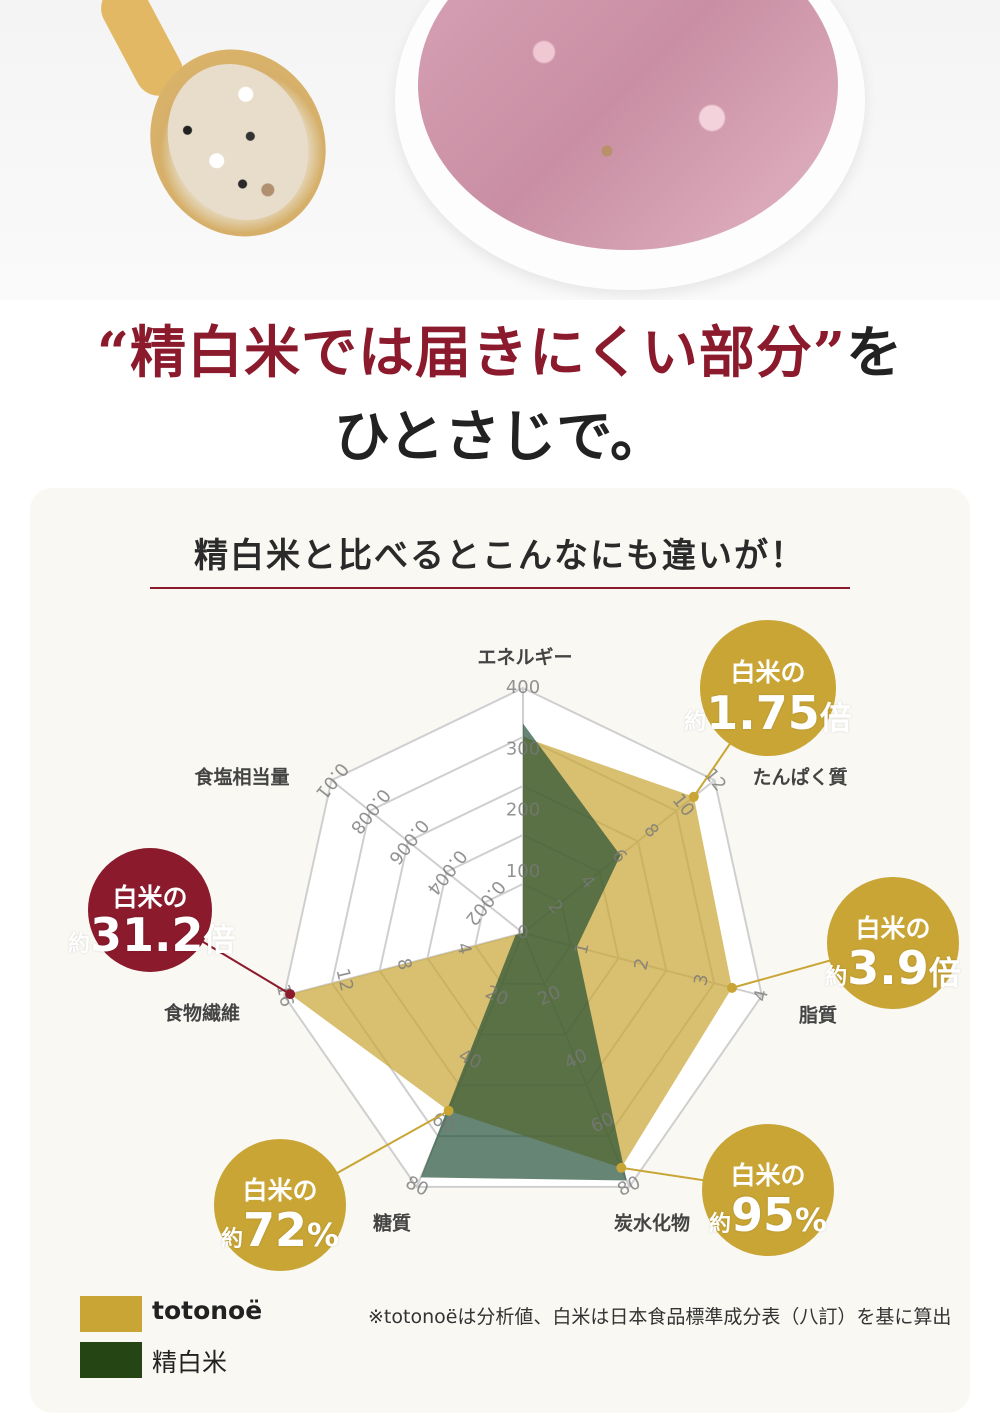  I want to click on tick-label: 100, so click(523, 871).